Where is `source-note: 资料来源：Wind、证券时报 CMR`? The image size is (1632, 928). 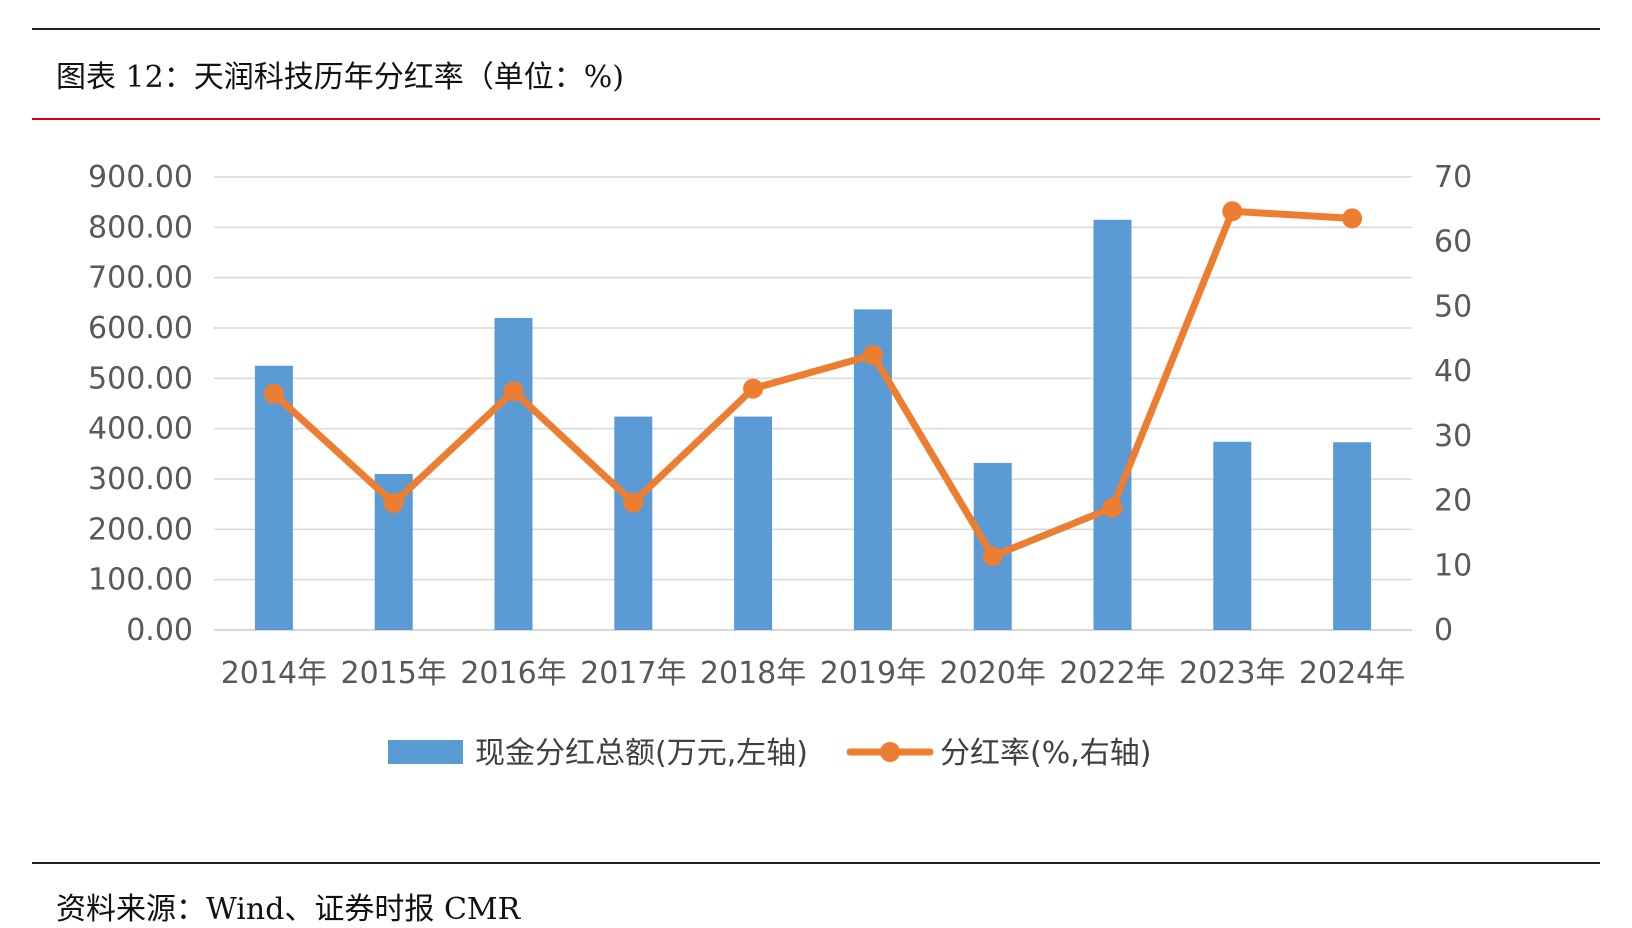 source-note: 资料来源：Wind、证券时报 CMR is located at coordinates (288, 909).